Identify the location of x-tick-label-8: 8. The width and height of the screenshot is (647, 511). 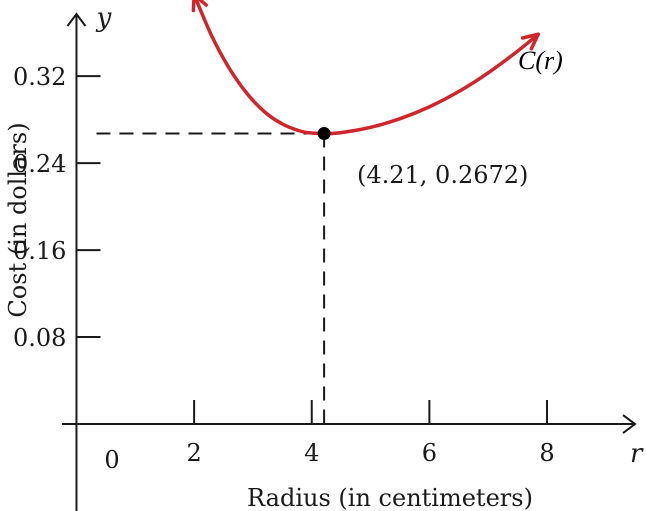
(546, 453).